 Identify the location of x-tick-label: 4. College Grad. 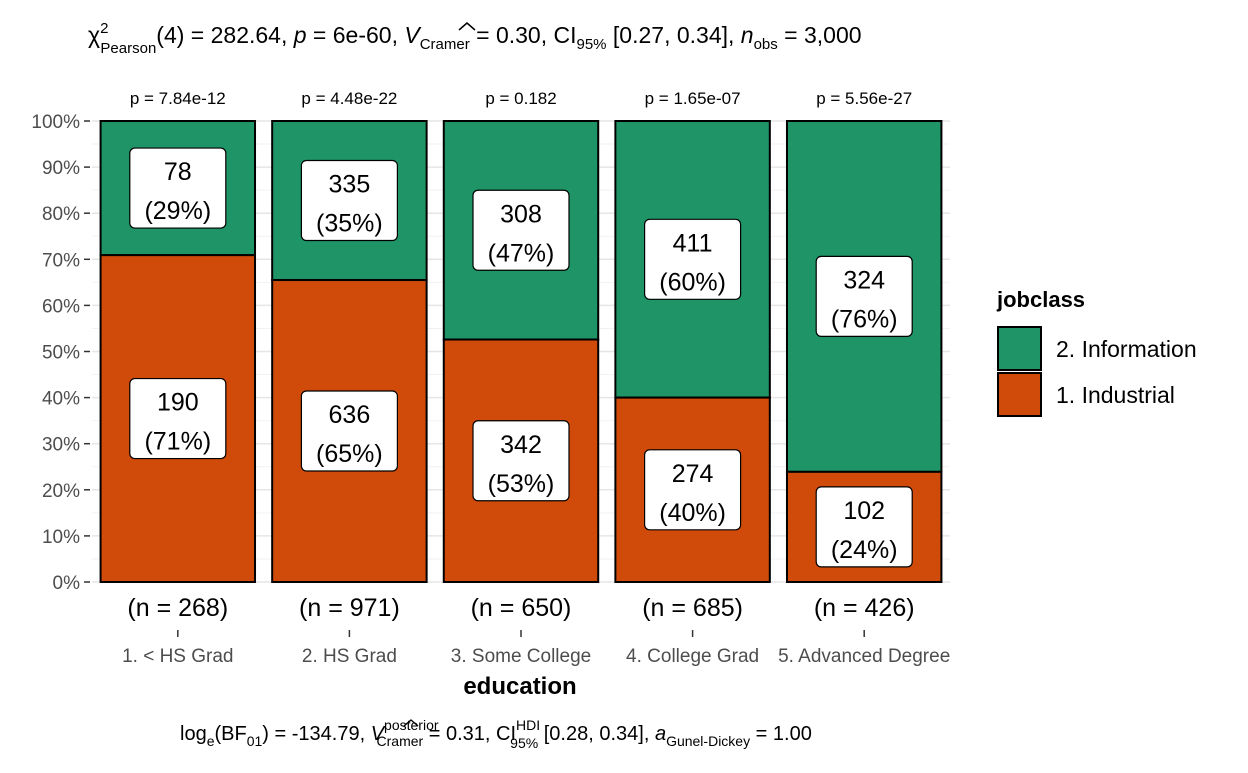
(692, 656).